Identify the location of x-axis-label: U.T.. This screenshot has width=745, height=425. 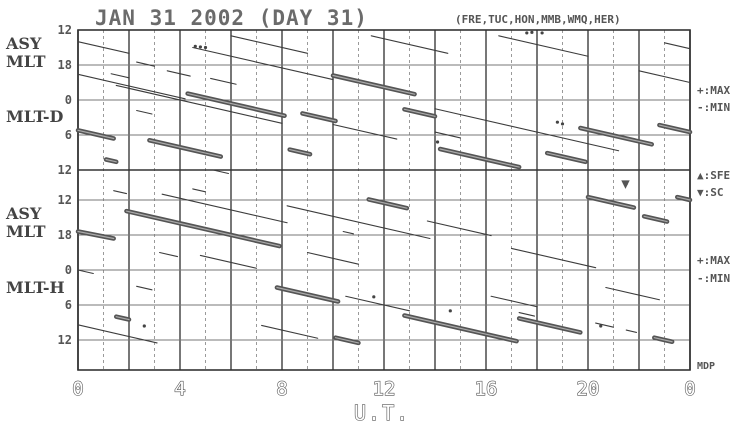
(382, 413).